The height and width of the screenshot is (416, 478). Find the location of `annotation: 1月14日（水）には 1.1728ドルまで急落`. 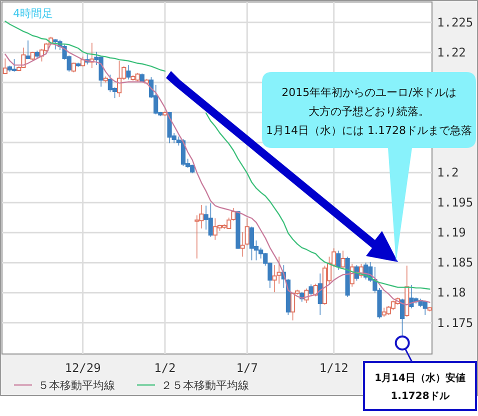

annotation: 1月14日（水）には 1.1728ドルまで急落 is located at coordinates (369, 130).